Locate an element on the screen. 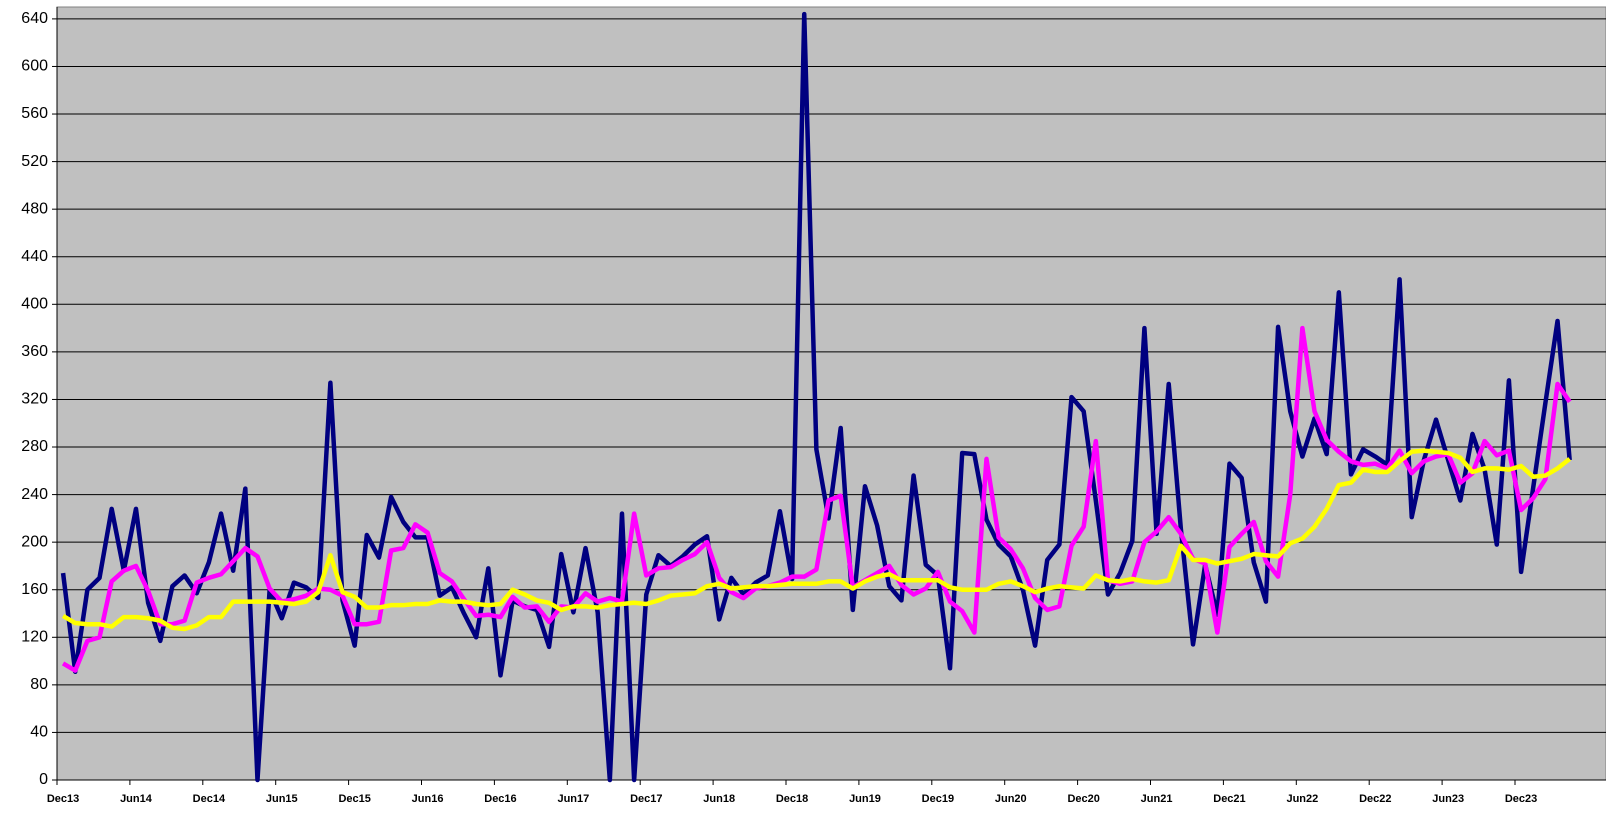 Image resolution: width=1606 pixels, height=830 pixels. x-tick-label: Dec22 is located at coordinates (1375, 799).